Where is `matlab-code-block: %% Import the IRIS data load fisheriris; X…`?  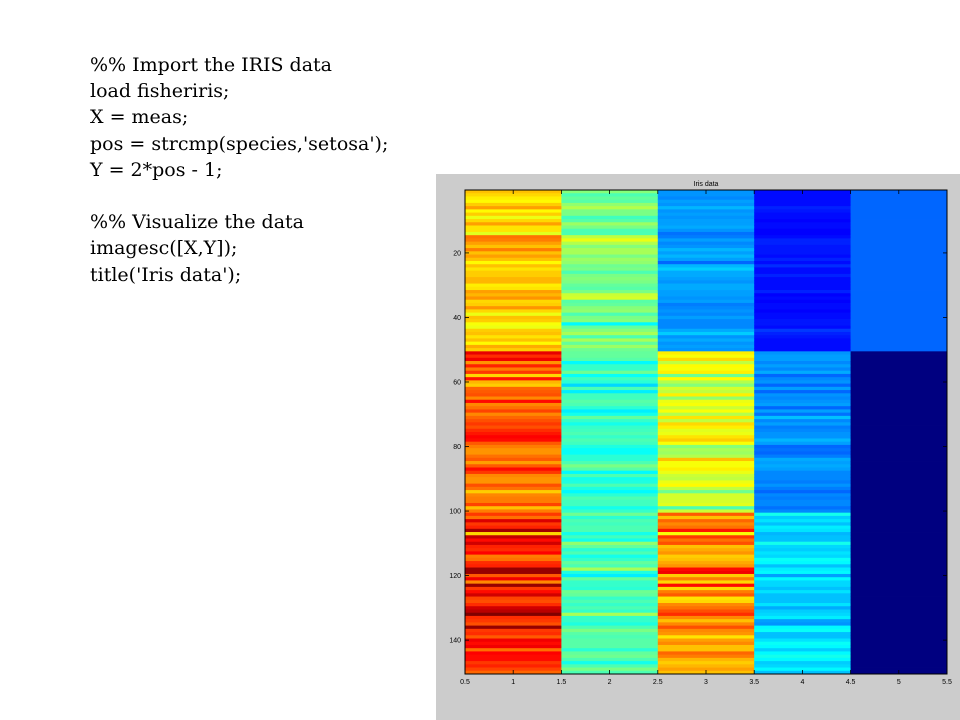
matlab-code-block: %% Import the IRIS data load fisheriris; X… is located at coordinates (239, 170).